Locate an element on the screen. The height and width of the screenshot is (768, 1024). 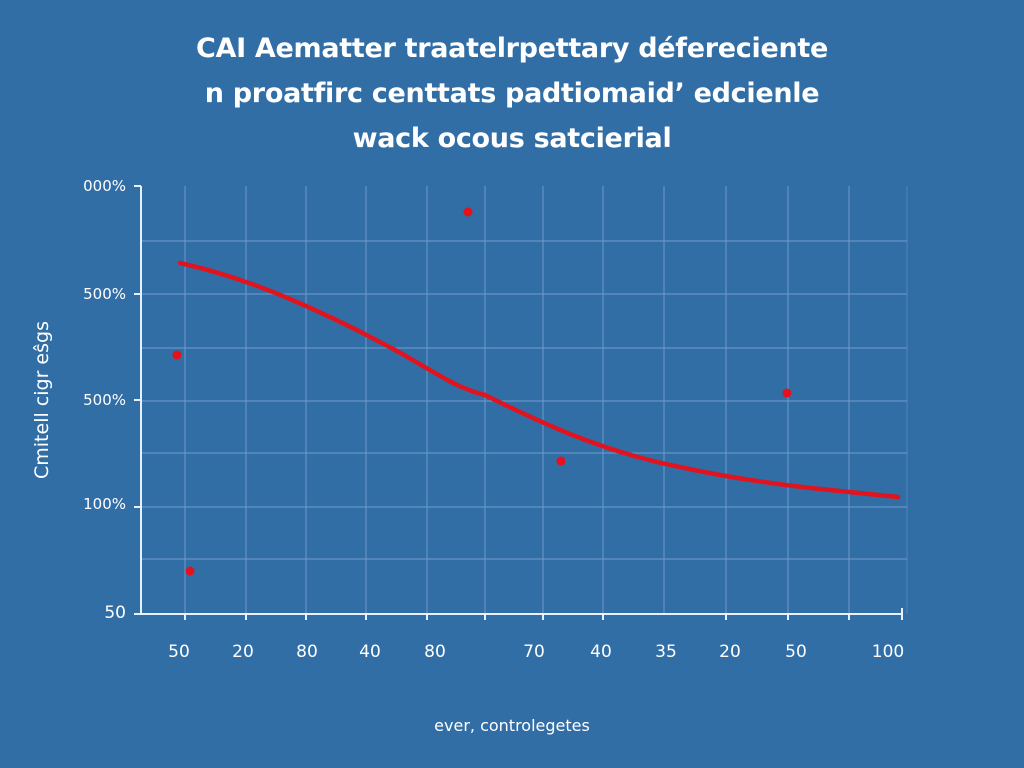
x-tick-label: 100 is located at coordinates (888, 652).